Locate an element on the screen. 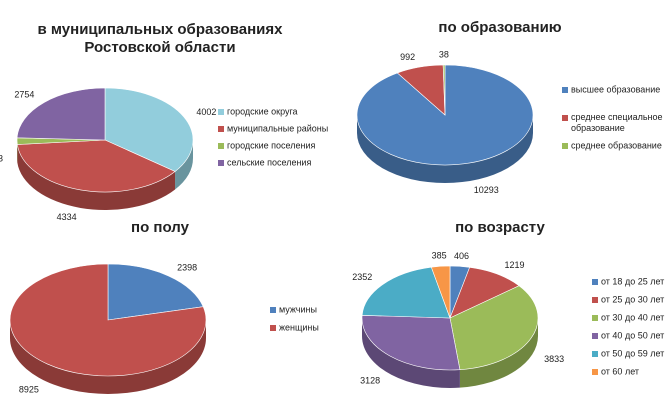  data-label: 10293 is located at coordinates (486, 190).